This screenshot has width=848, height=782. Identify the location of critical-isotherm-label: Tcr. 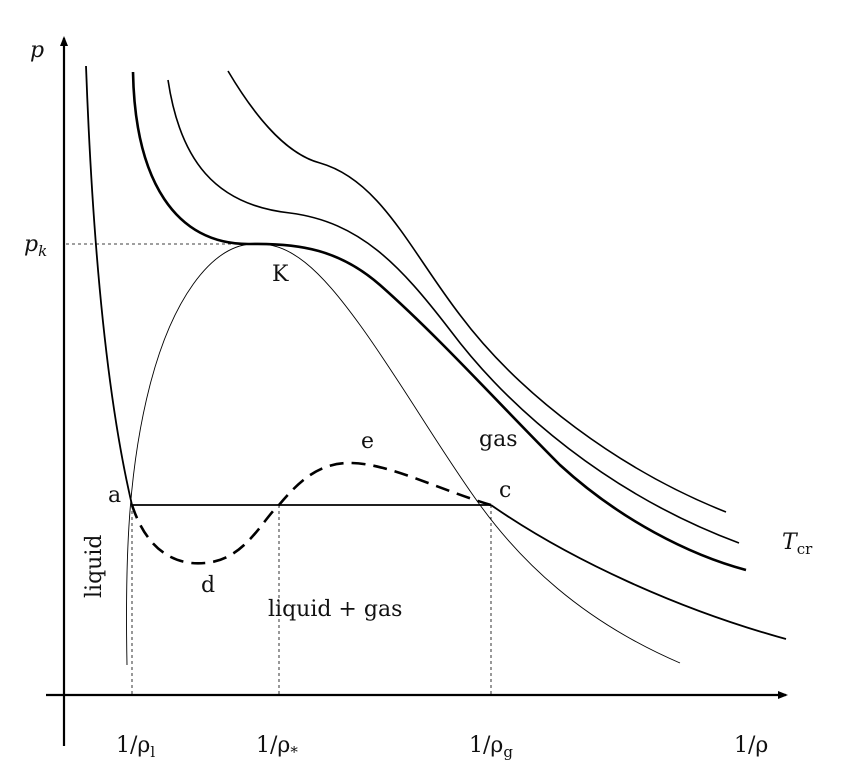
(797, 544).